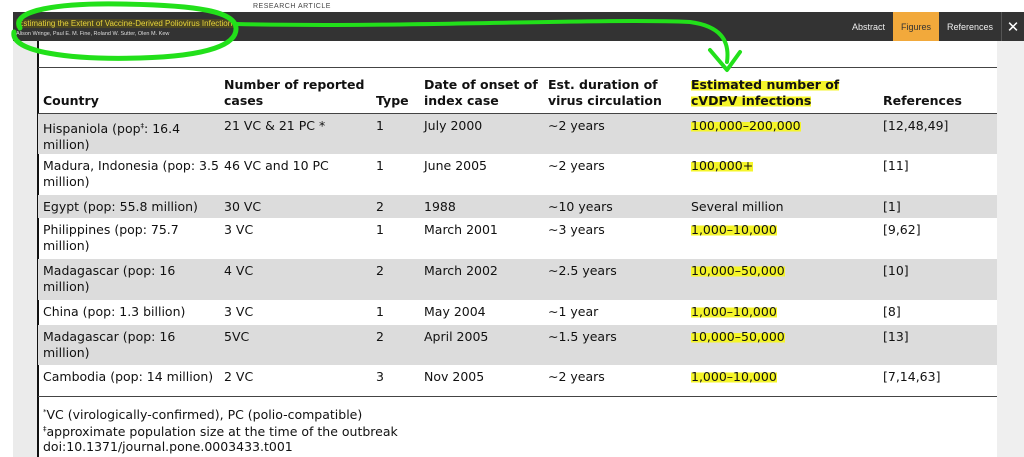 This screenshot has height=457, width=1024. What do you see at coordinates (782, 91) in the screenshot?
I see `col-estimate: Estimated number of cVDPV infections` at bounding box center [782, 91].